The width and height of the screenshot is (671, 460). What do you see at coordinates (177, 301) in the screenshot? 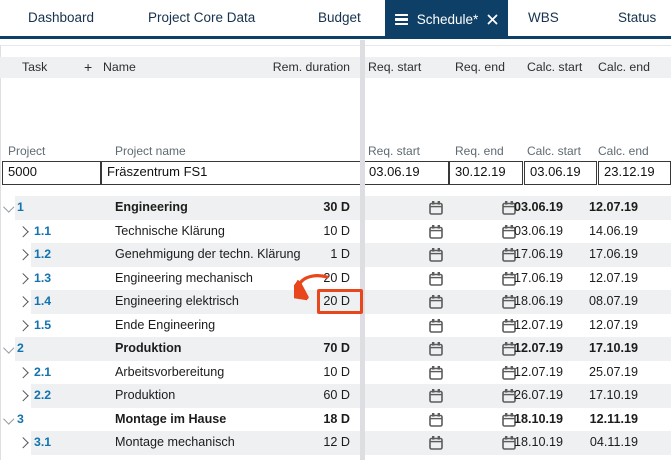
I see `task-name: Engineering elektrisch` at bounding box center [177, 301].